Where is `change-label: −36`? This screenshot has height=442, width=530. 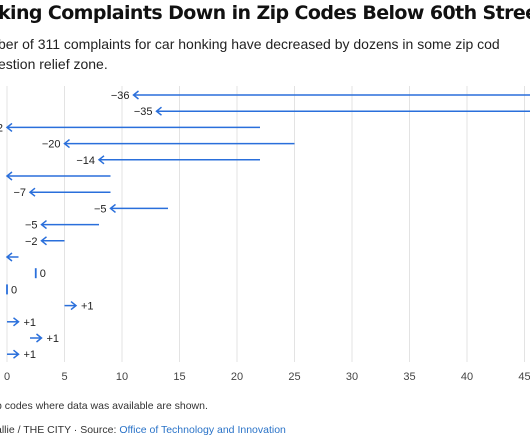
change-label: −36 is located at coordinates (120, 96).